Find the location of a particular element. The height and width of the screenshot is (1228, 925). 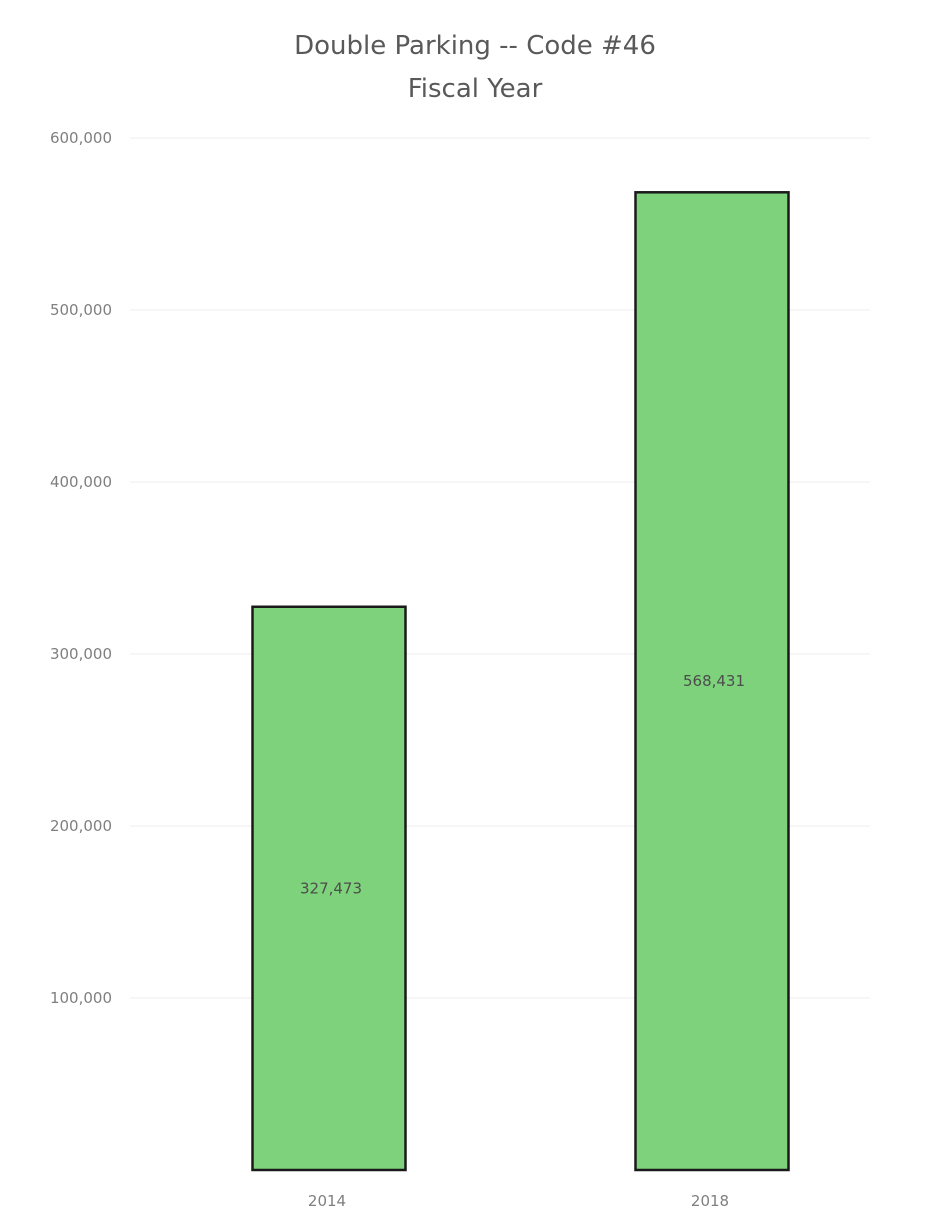

y-tick-label: 400,000 is located at coordinates (81, 482).